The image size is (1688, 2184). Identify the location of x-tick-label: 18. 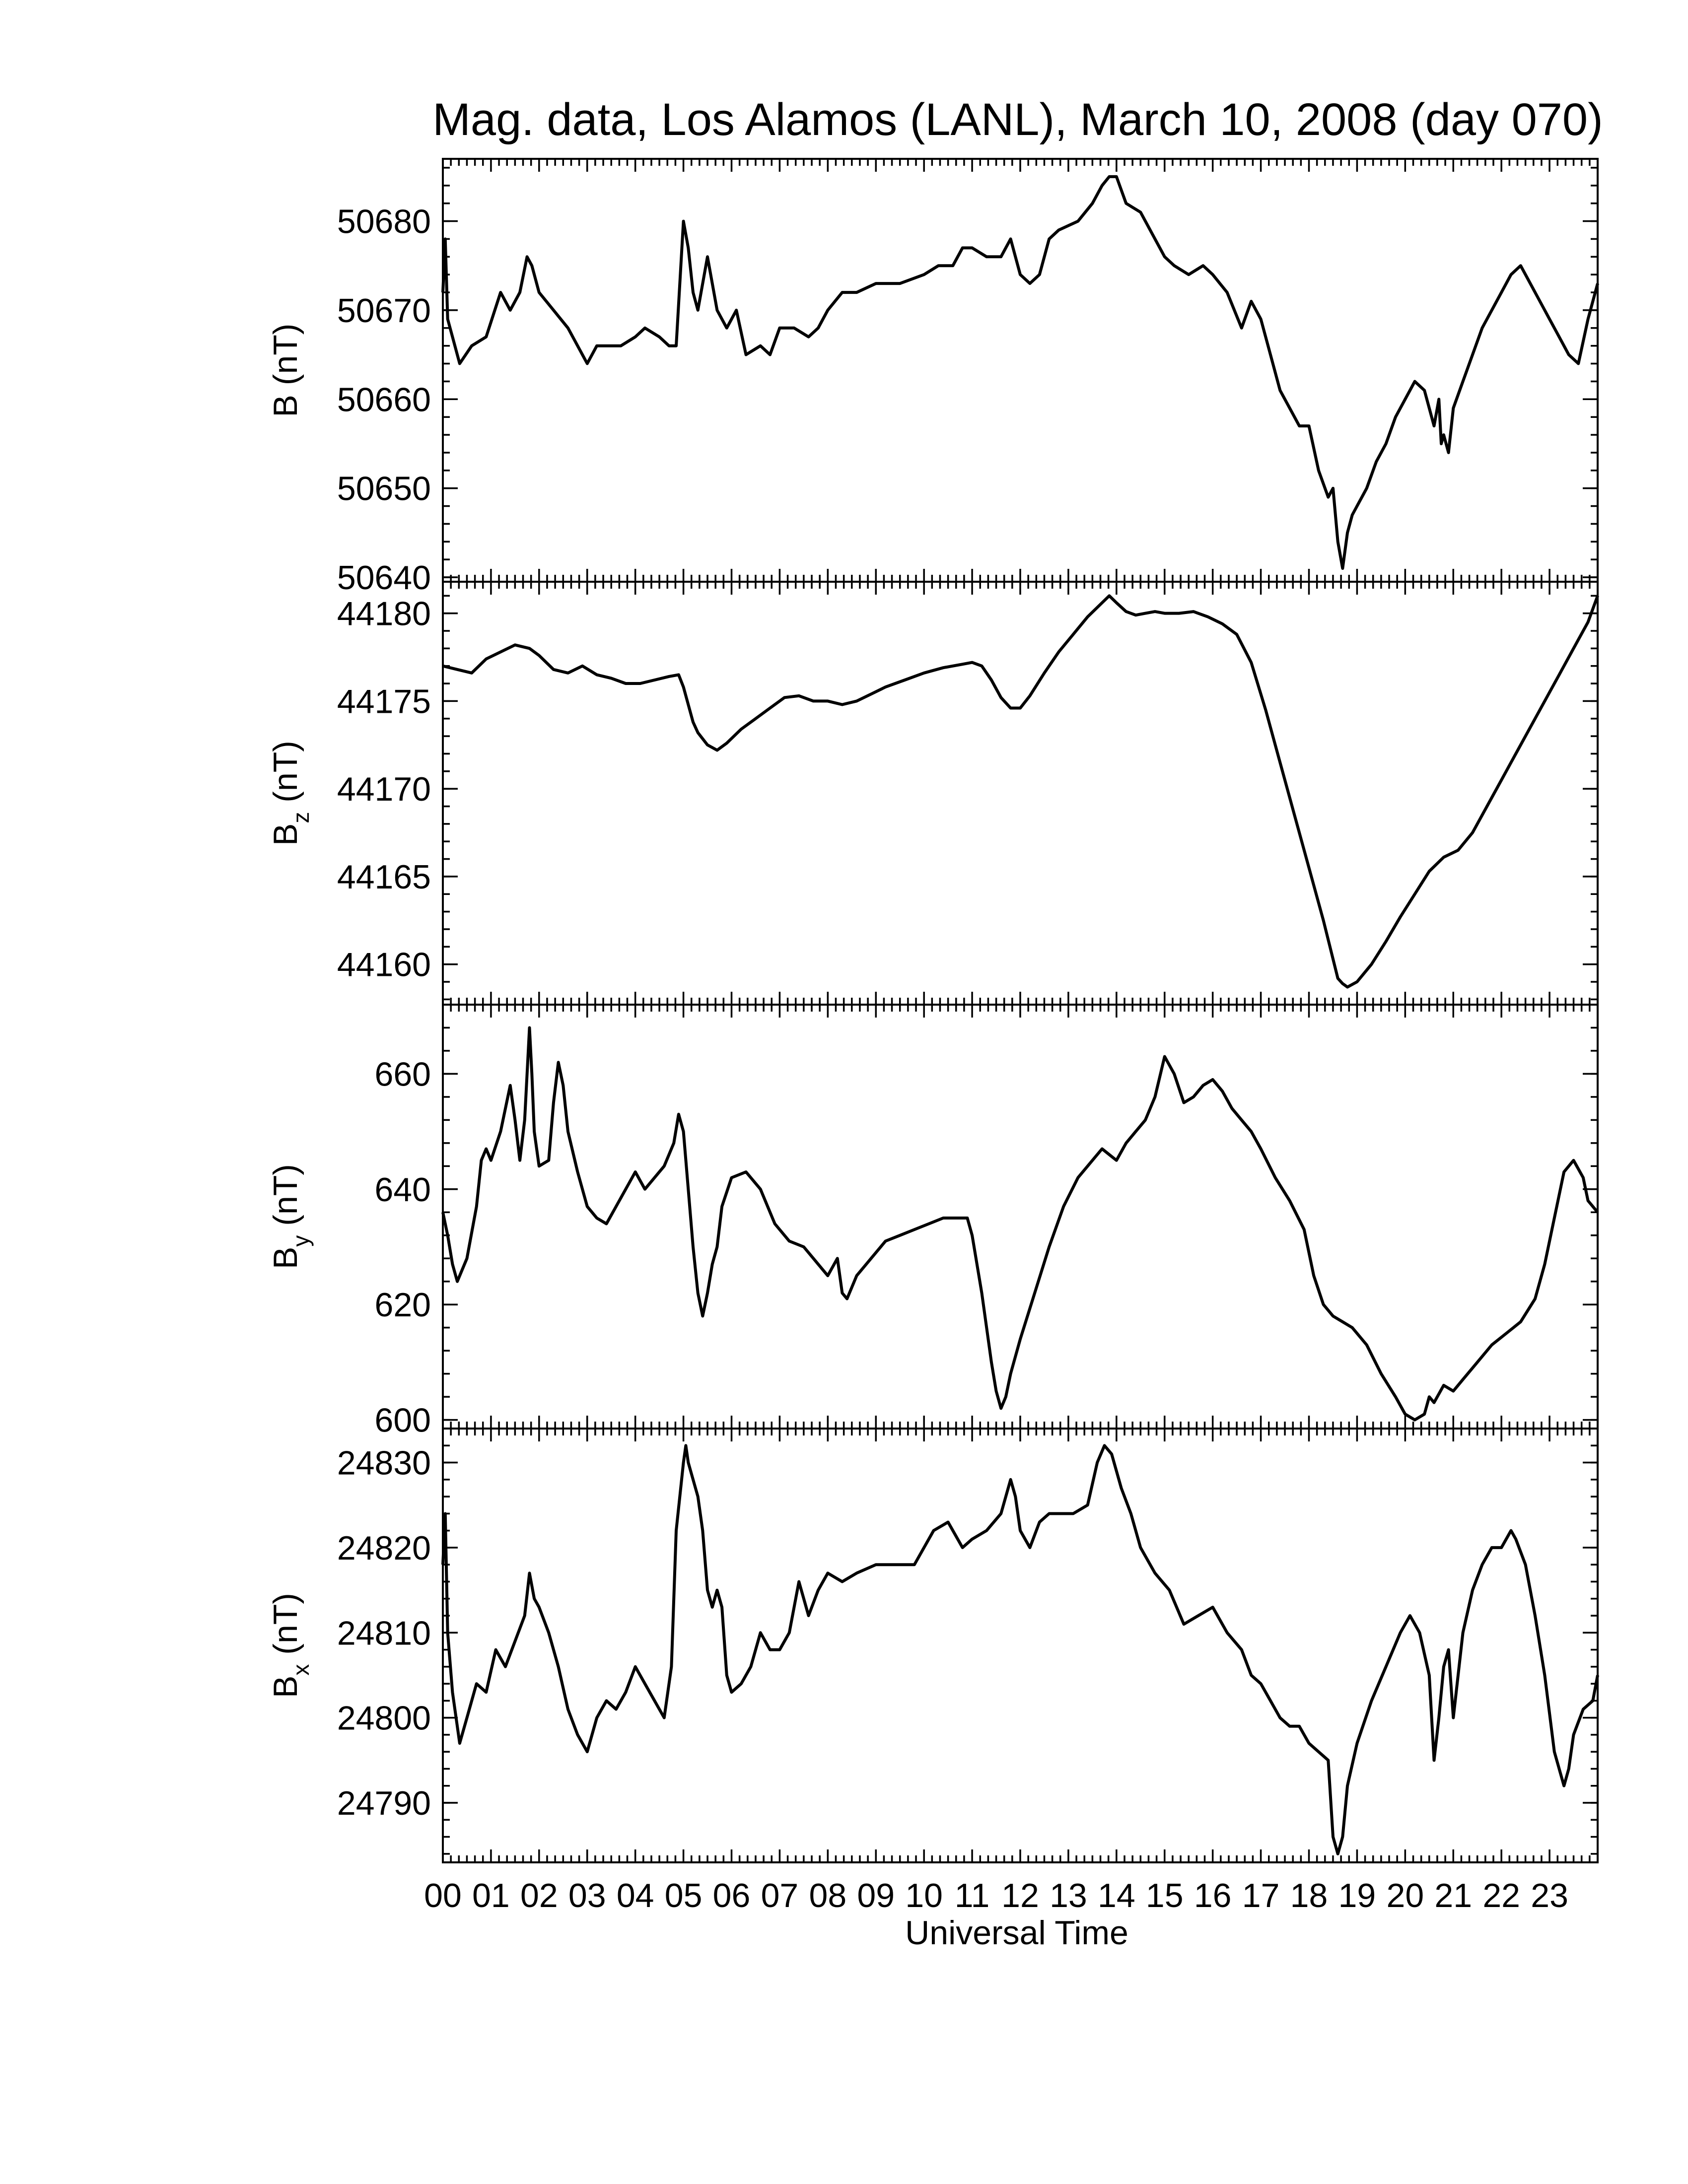
(1309, 1895).